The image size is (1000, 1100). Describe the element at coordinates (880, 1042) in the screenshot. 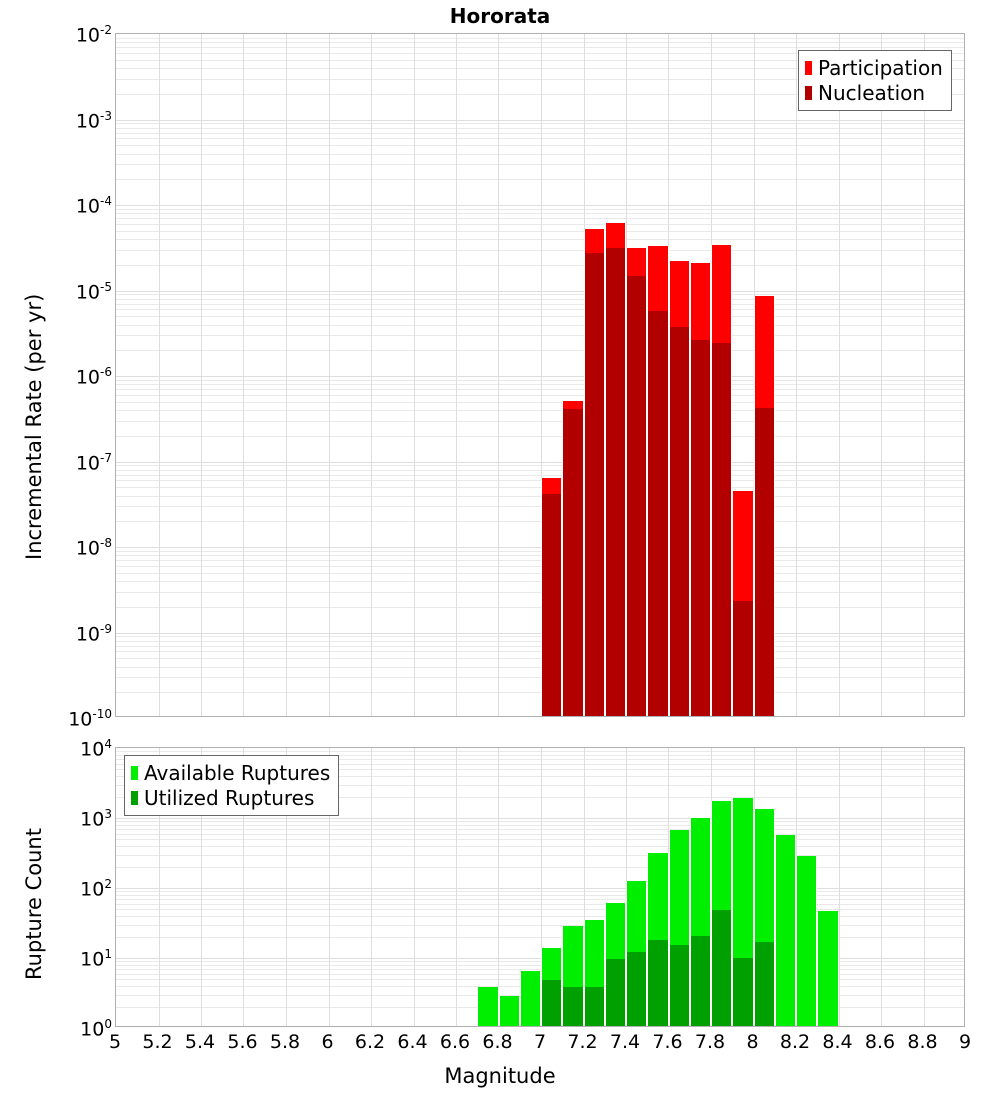

I see `x-tick-label: 8.6` at that location.